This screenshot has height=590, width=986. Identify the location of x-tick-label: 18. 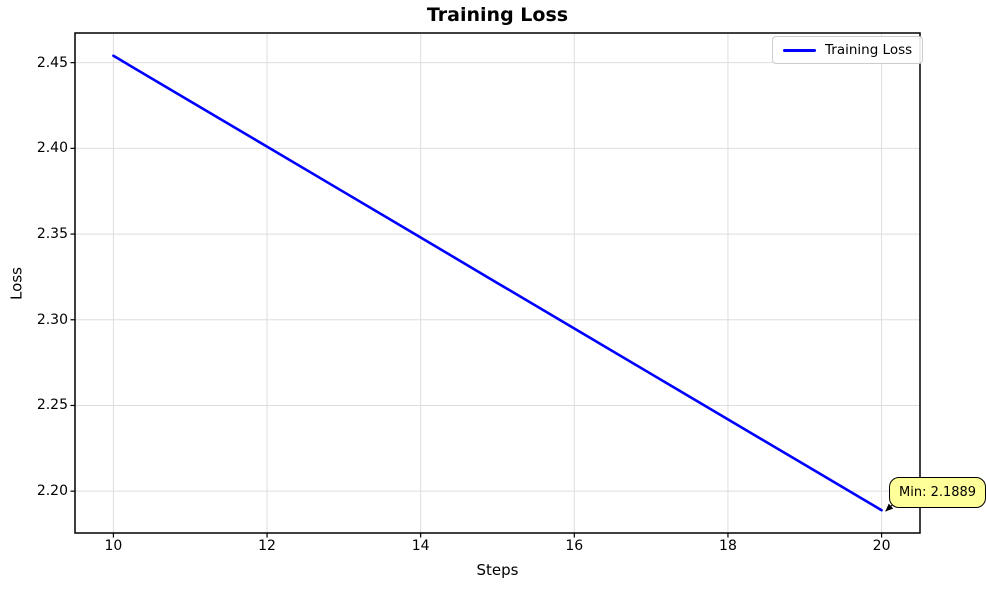
(728, 546).